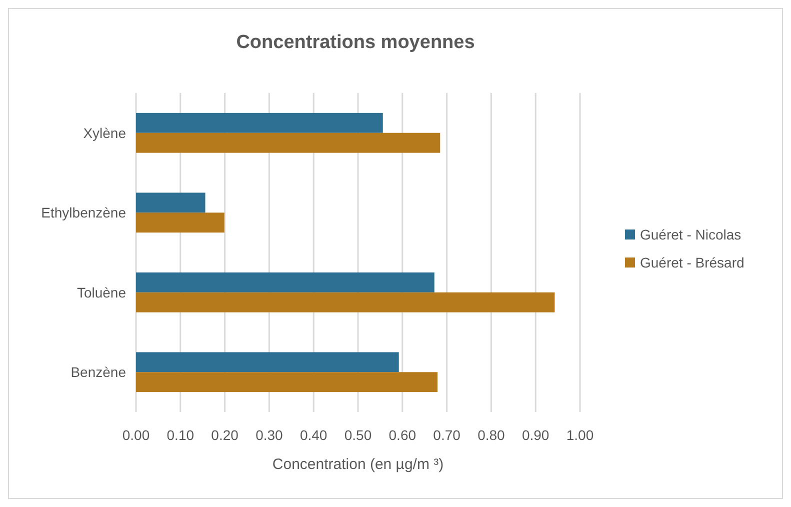  What do you see at coordinates (83, 212) in the screenshot?
I see `y-tick-label: Ethylbenzène` at bounding box center [83, 212].